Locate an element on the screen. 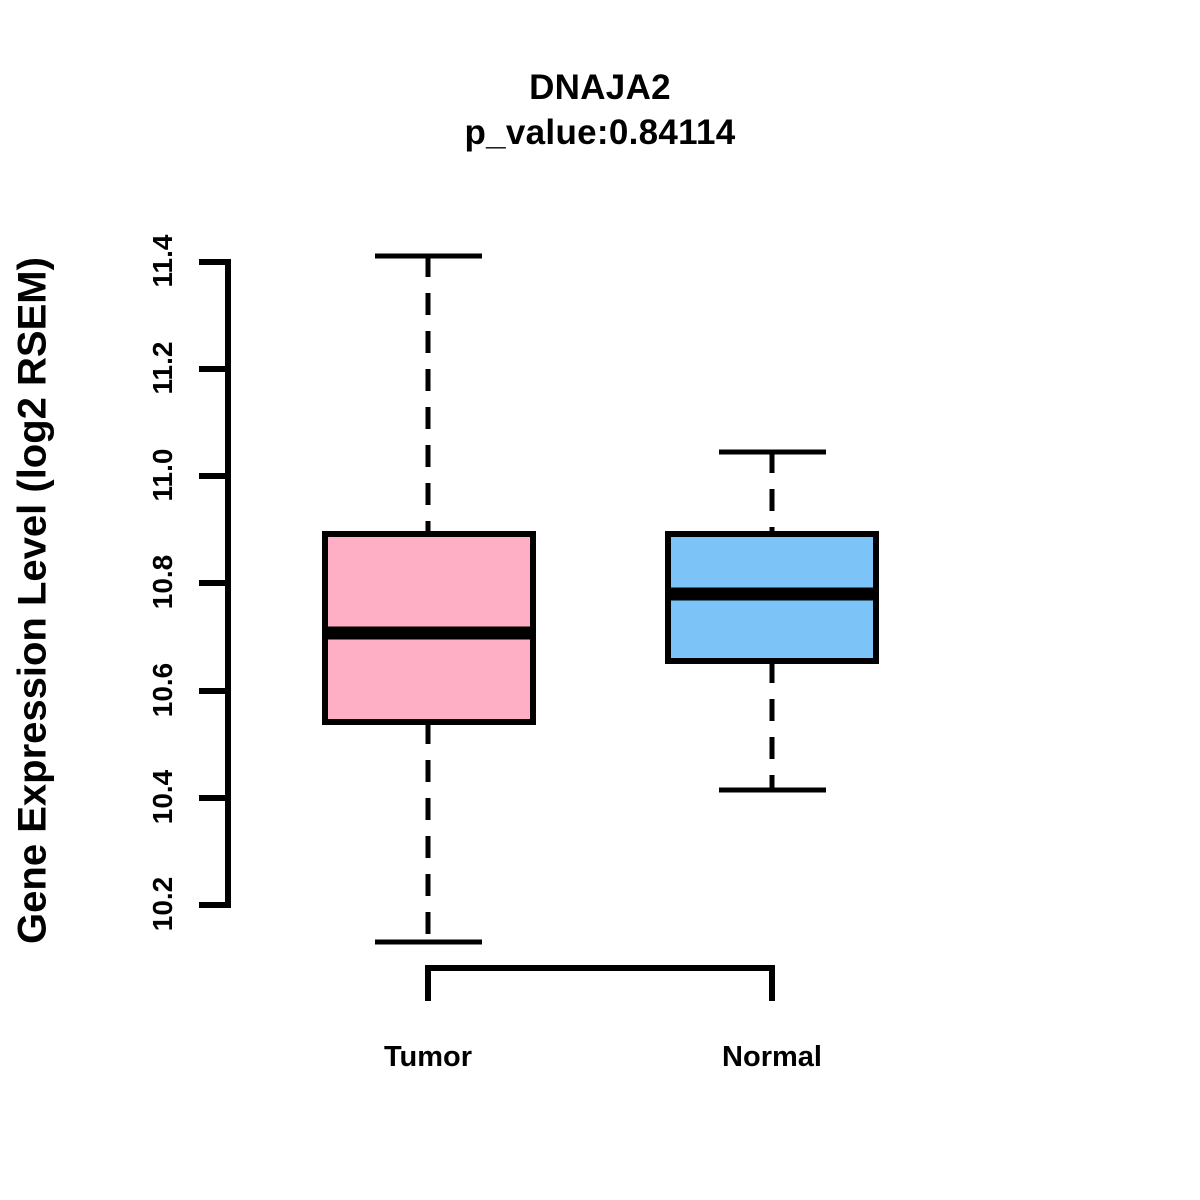 This screenshot has width=1200, height=1200. y-tick-label-3: 10.8 is located at coordinates (162, 582).